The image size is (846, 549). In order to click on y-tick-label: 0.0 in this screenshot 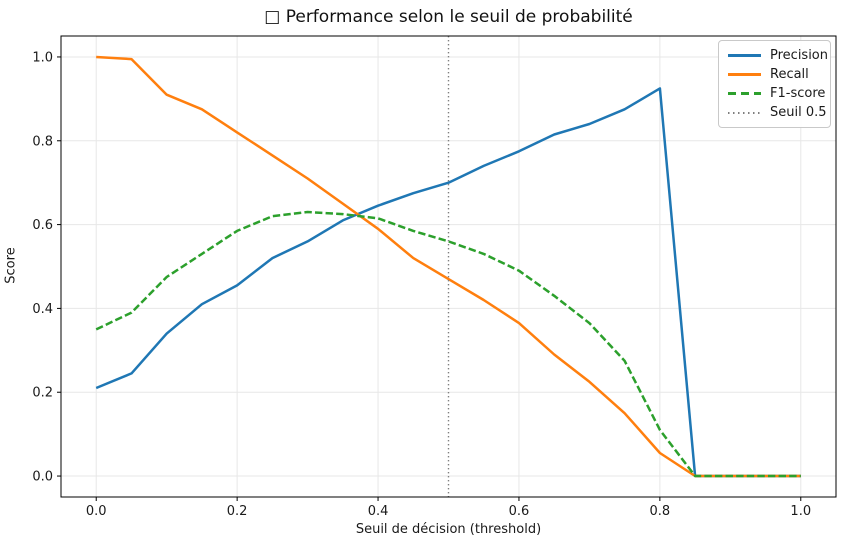, I will do `click(42, 477)`.